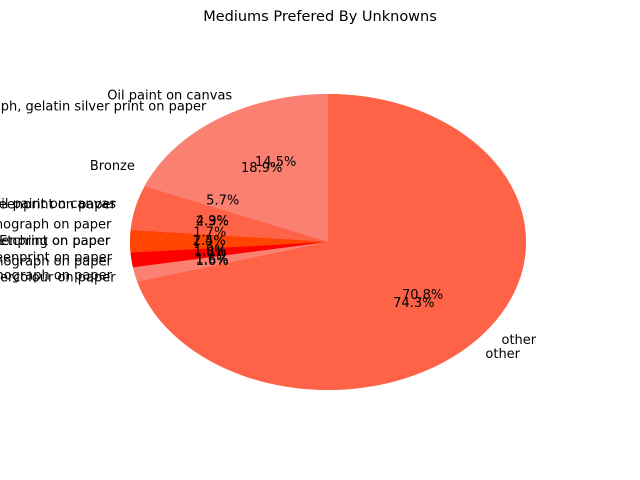 Image resolution: width=640 pixels, height=480 pixels. I want to click on slice-pct-1-3: 1.6%, so click(210, 252).